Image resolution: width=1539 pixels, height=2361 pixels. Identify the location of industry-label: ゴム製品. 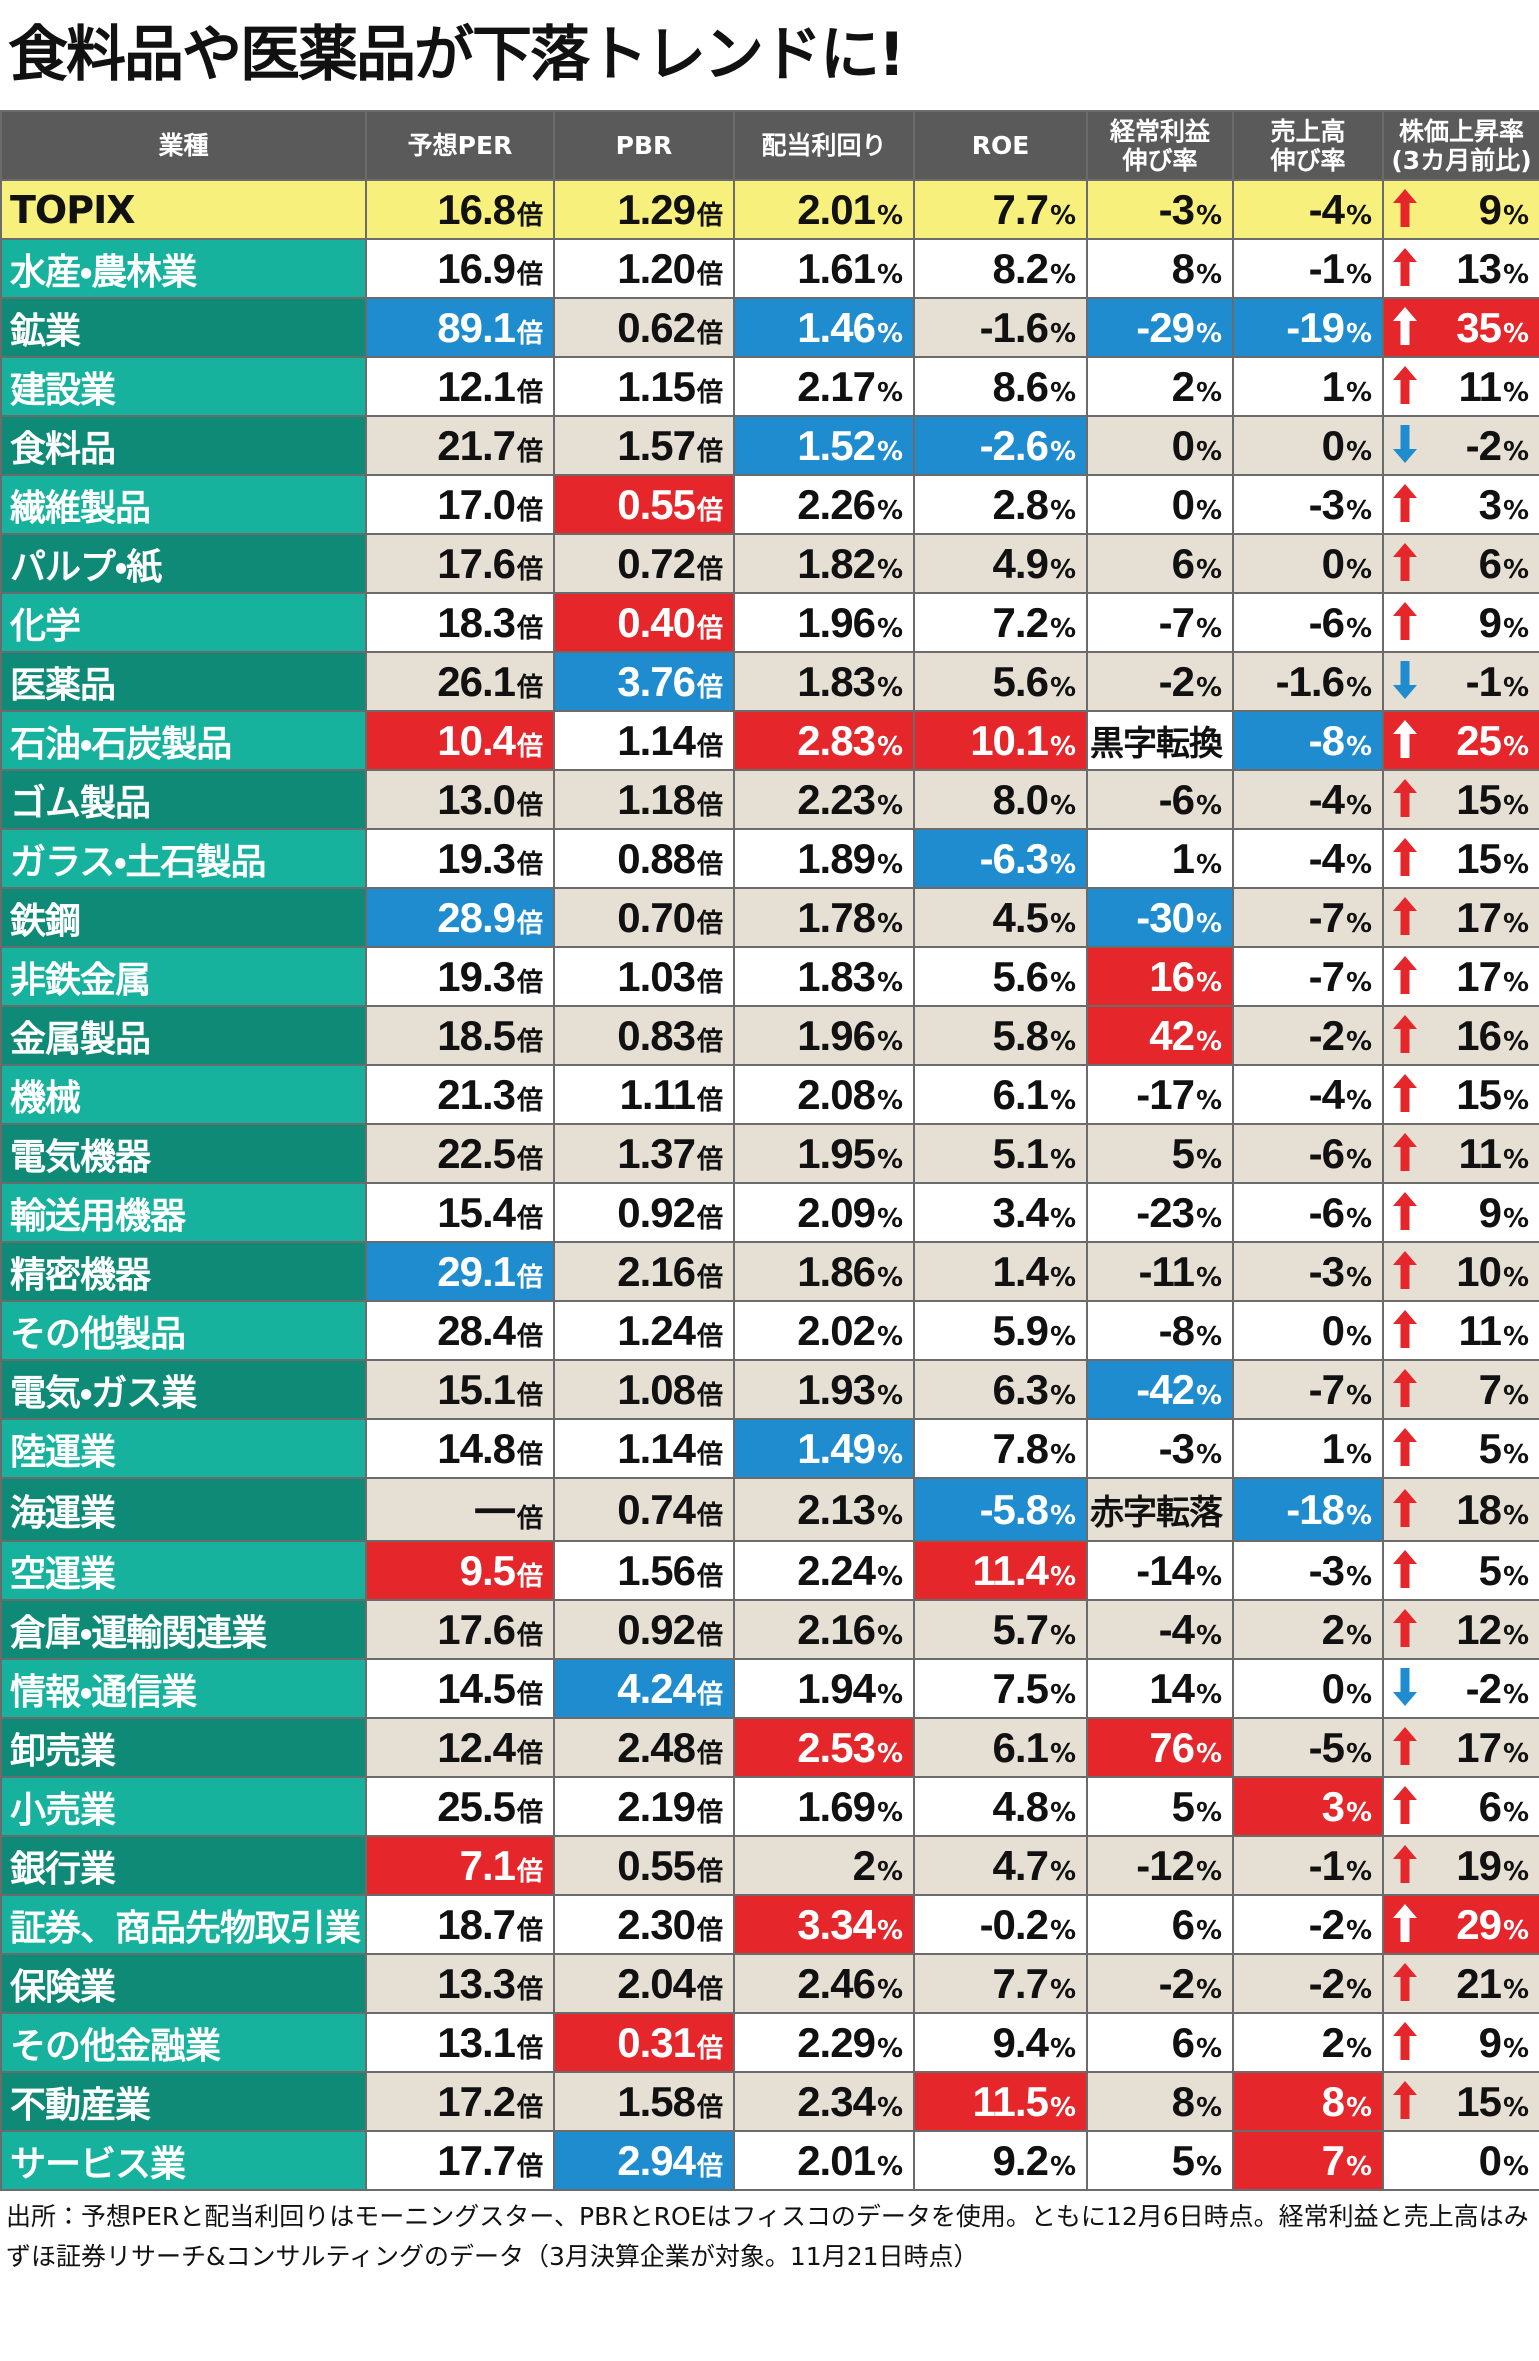
(183, 799).